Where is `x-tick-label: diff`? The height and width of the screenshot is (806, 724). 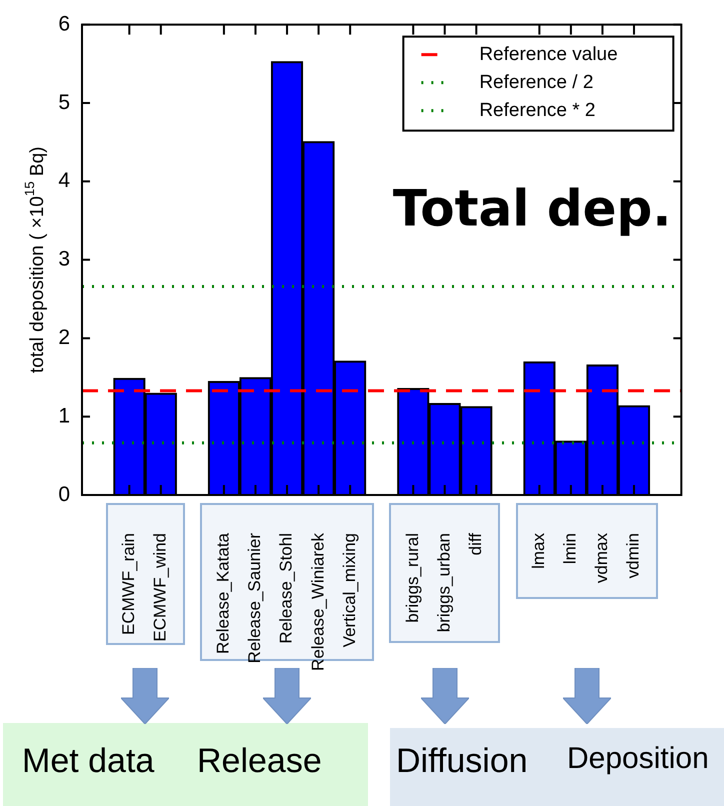 x-tick-label: diff is located at coordinates (475, 544).